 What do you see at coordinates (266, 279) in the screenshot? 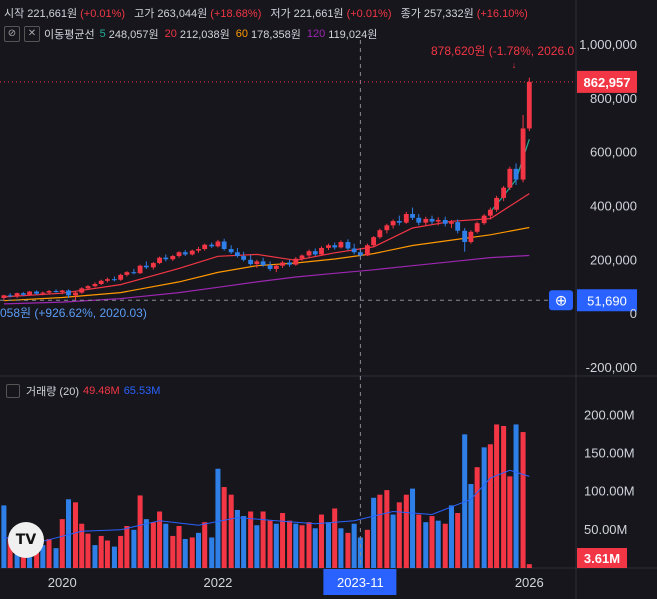
I see `ma120-line` at bounding box center [266, 279].